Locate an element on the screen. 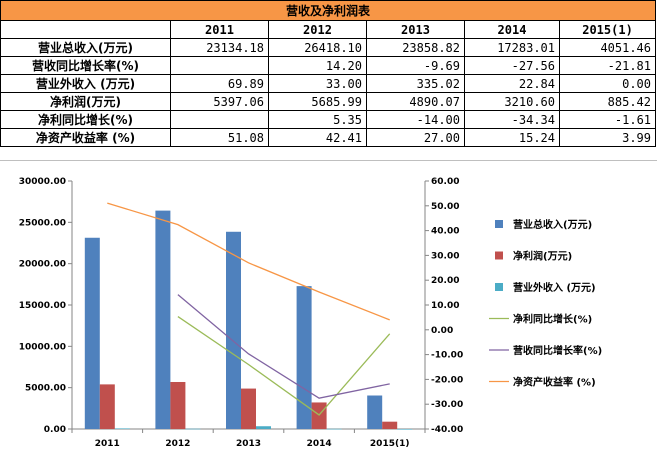 Image resolution: width=657 pixels, height=453 pixels. legend-label: 营业外收入 (万元) is located at coordinates (554, 287).